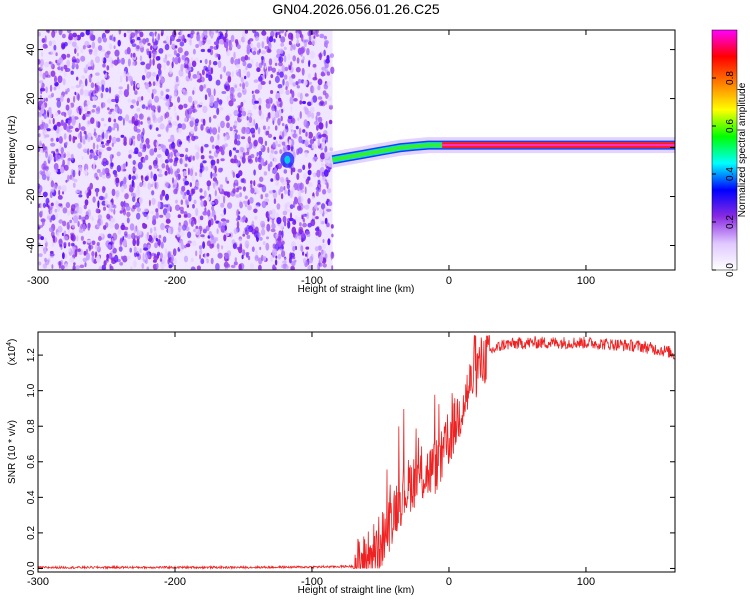  Describe the element at coordinates (356, 9) in the screenshot. I see `figure-title: GN04.2026.056.01.26.C25` at that location.